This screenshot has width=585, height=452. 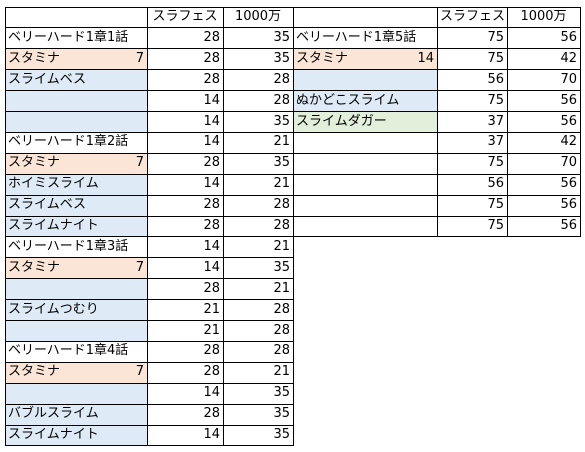 I want to click on monster-name-5-1: ぬかどこスライム, so click(x=365, y=101).